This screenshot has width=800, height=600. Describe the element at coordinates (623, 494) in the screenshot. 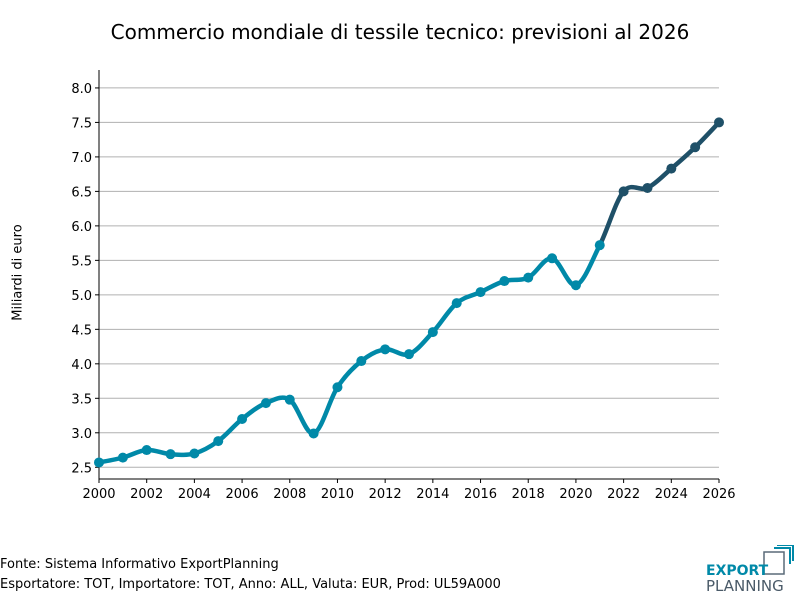

I see `x-tick-label: 2022` at that location.